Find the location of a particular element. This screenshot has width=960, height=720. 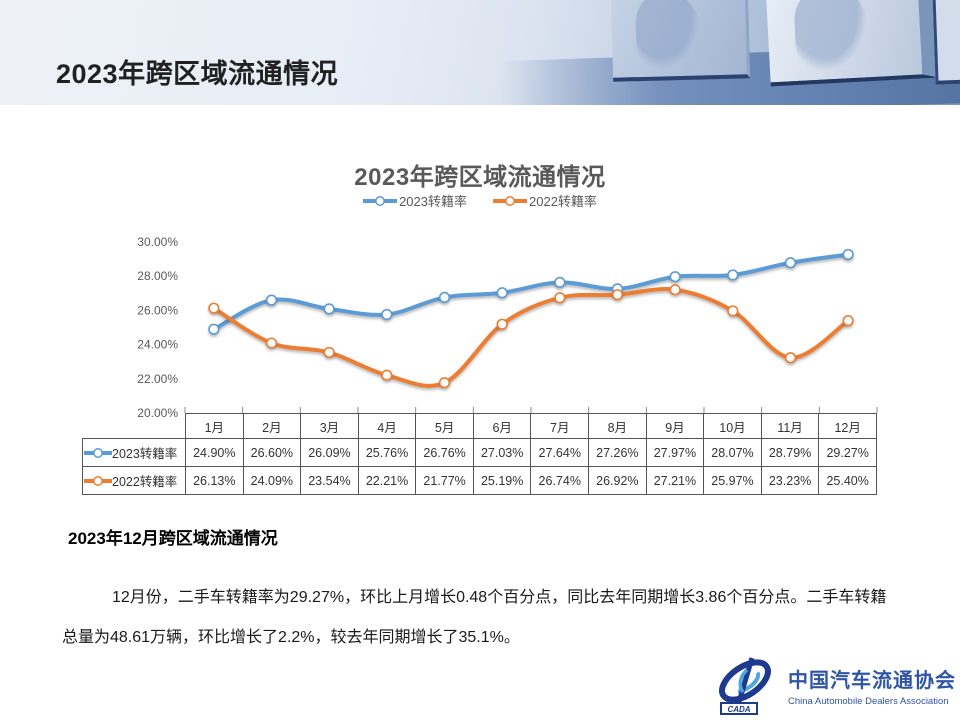

table-cell: 27.21% is located at coordinates (675, 480).